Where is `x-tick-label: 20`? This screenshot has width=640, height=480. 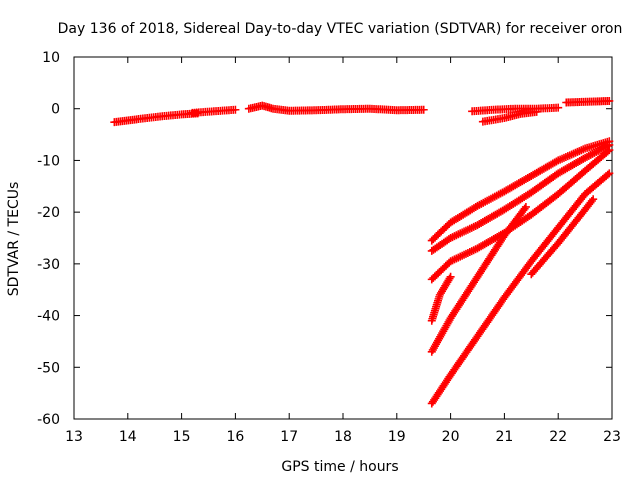 x-tick-label: 20 is located at coordinates (451, 437).